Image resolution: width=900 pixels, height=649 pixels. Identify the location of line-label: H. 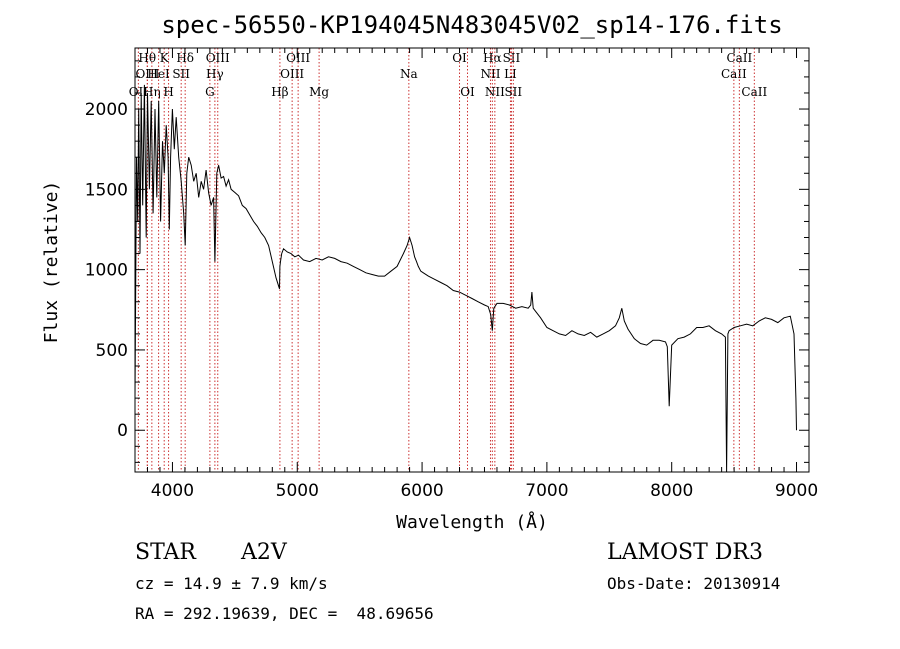
(168, 92).